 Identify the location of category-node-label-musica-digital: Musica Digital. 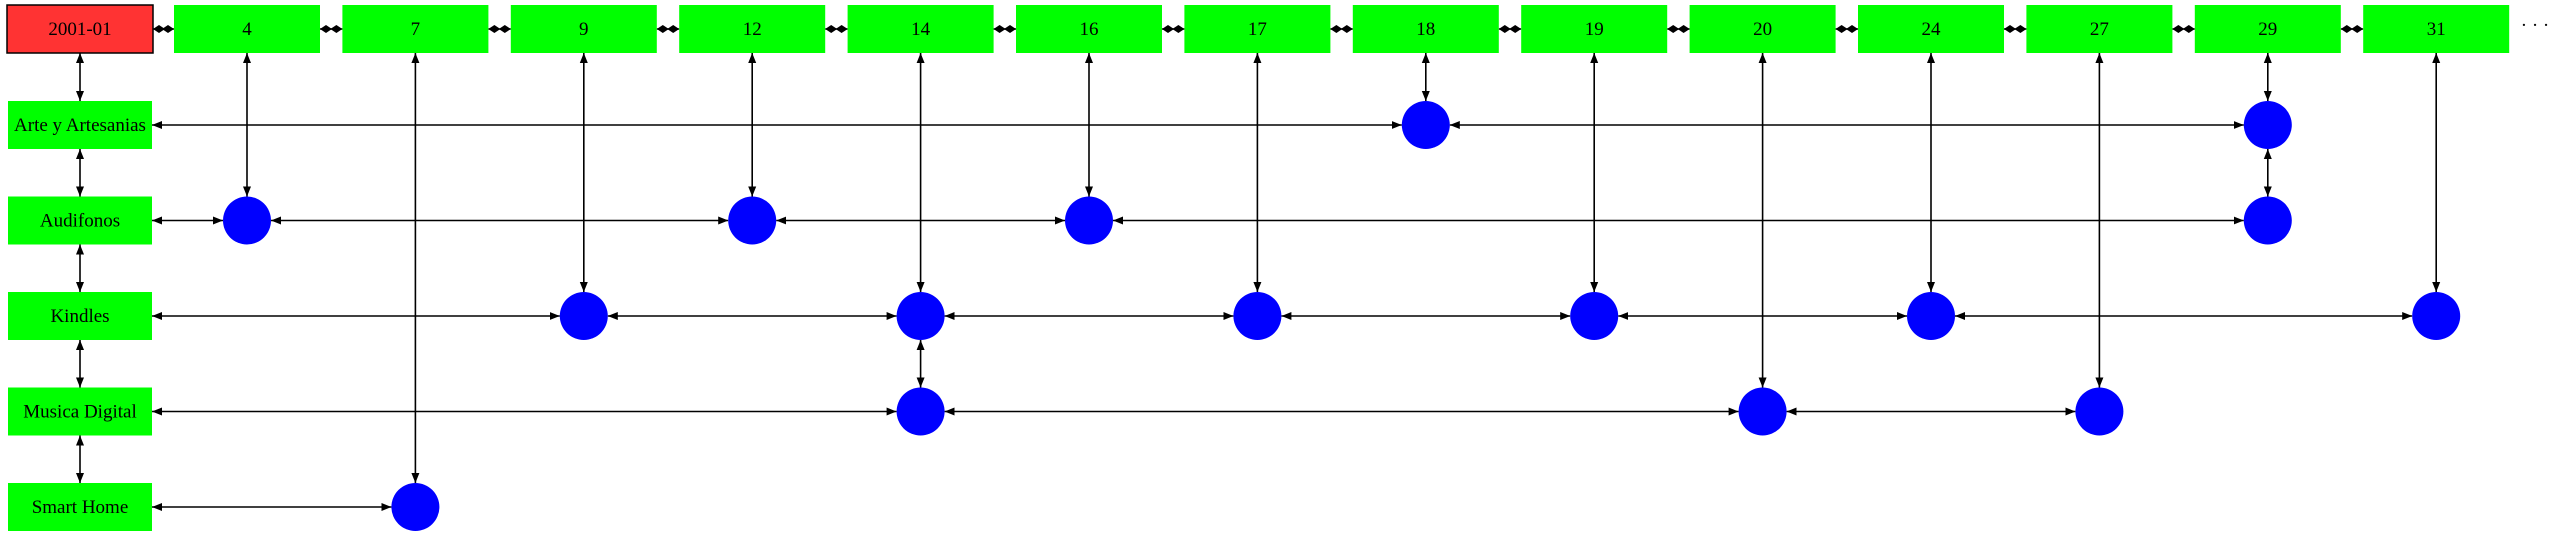
(79, 412).